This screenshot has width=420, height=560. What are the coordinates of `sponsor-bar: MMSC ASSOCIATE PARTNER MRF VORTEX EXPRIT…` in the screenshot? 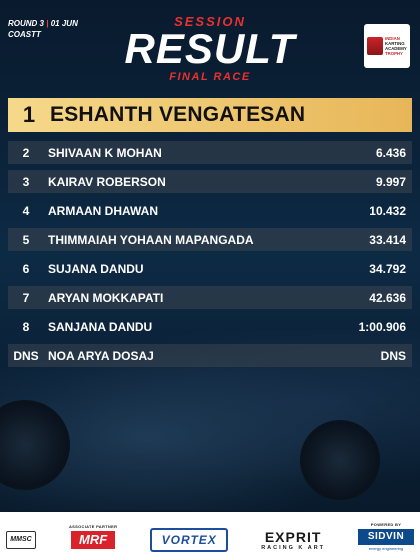 It's located at (210, 536).